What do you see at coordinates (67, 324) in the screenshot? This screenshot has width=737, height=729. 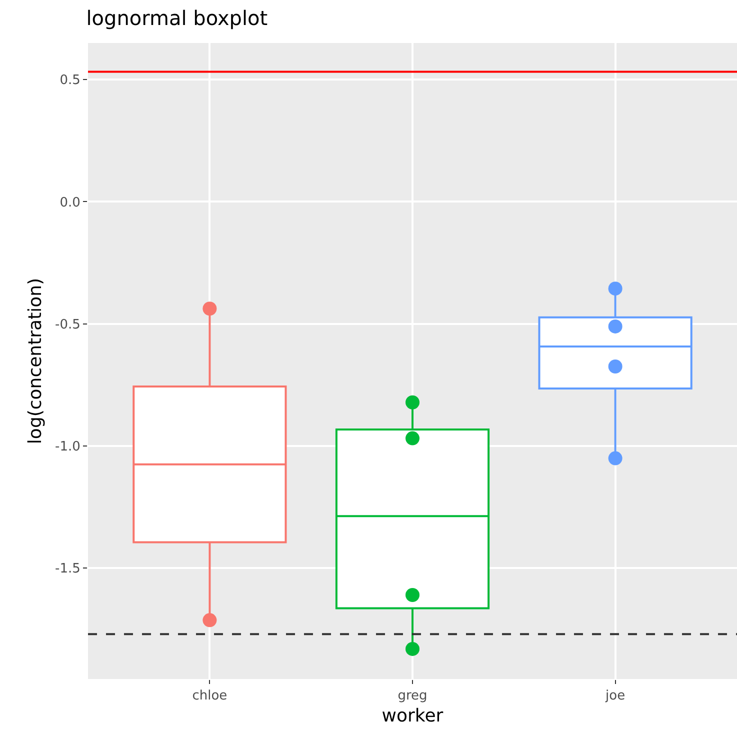 I see `y-tick-label: -0.5` at bounding box center [67, 324].